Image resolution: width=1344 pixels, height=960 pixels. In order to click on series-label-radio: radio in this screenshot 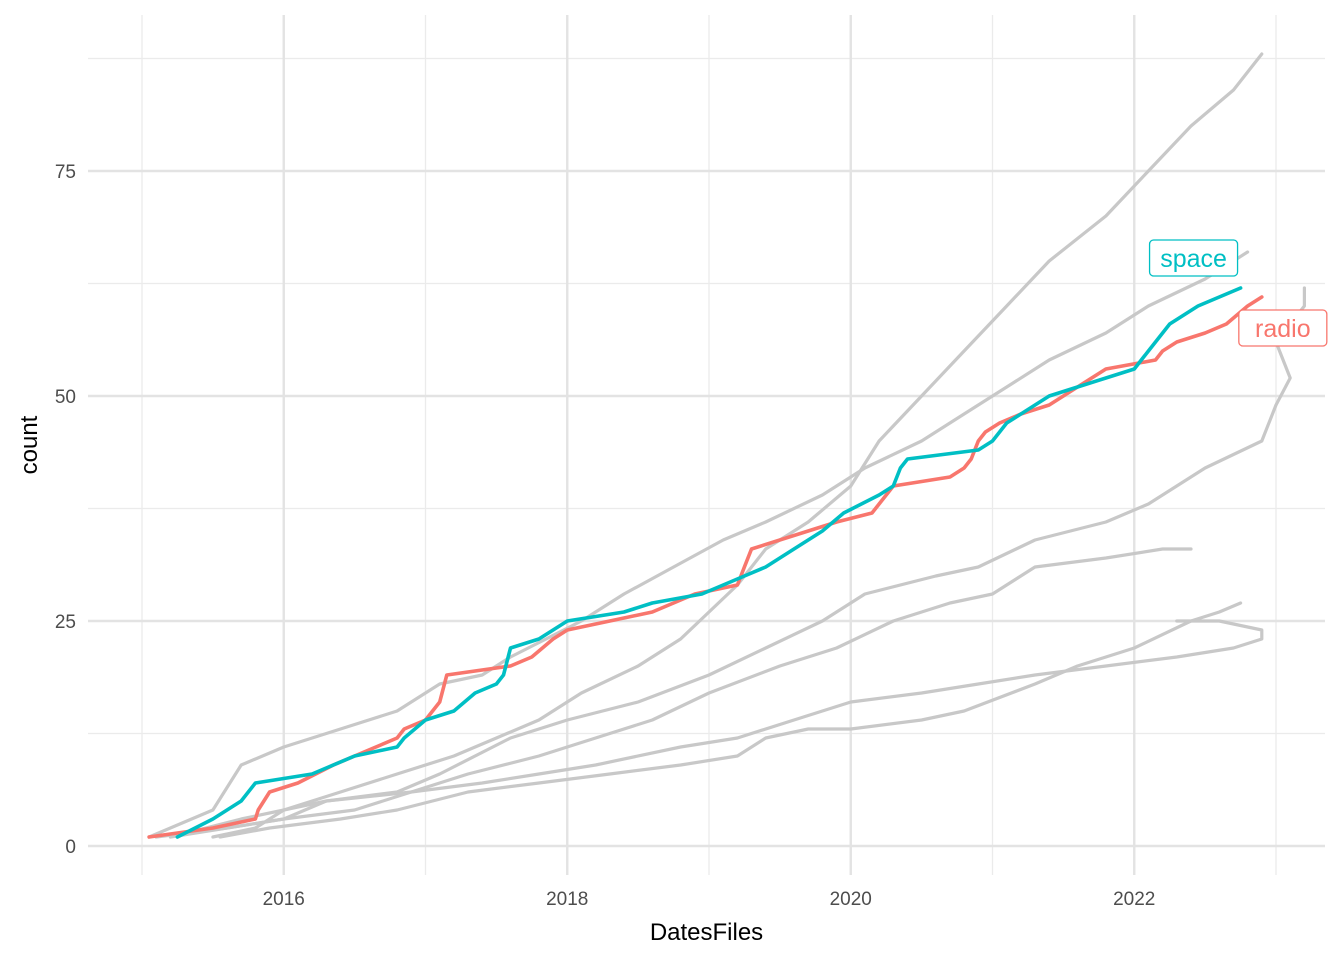, I will do `click(1283, 329)`.